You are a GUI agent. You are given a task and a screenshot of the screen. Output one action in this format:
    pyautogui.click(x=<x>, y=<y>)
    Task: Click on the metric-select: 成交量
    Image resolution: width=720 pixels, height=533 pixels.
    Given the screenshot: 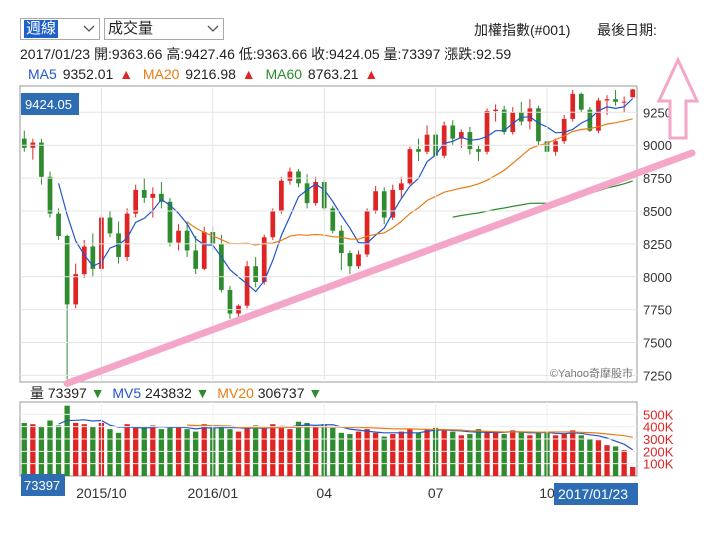 What is the action you would take?
    pyautogui.click(x=164, y=29)
    